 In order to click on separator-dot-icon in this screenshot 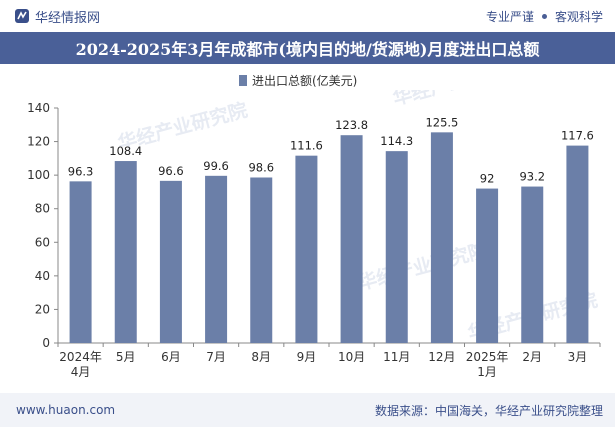, I will do `click(544, 16)`.